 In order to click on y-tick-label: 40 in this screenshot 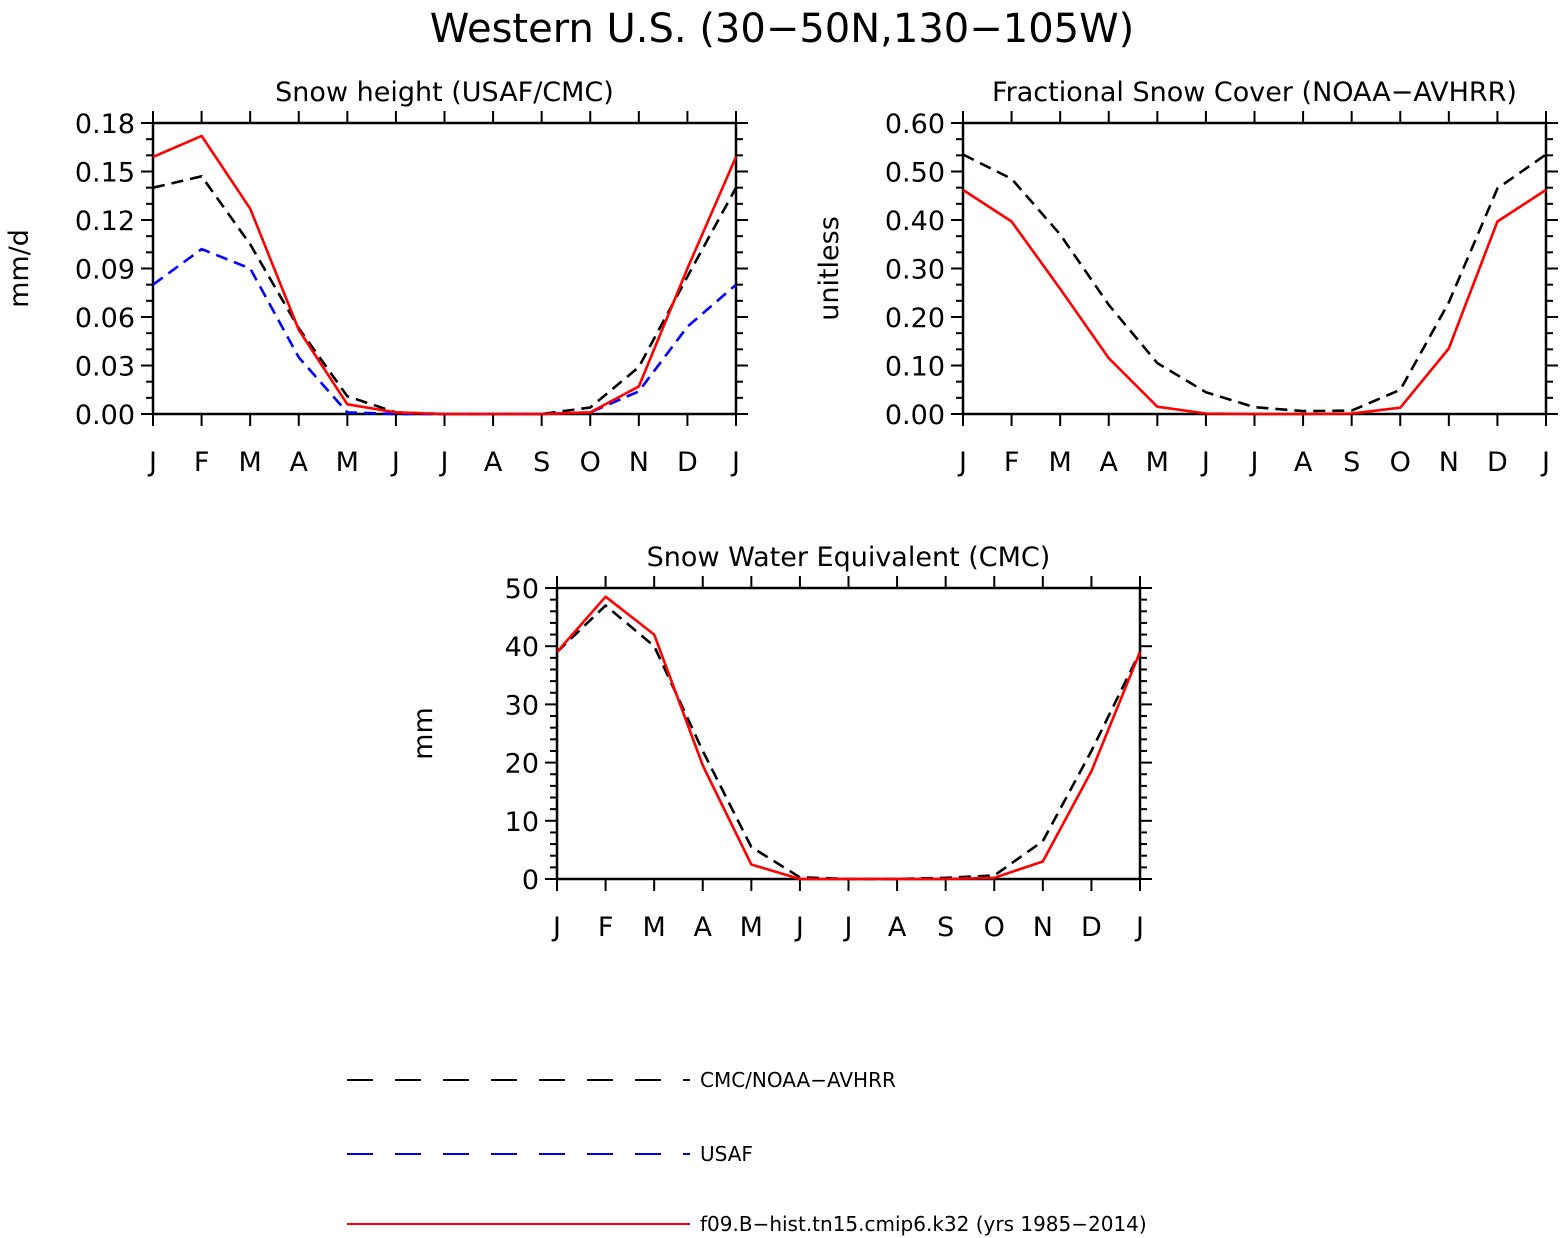, I will do `click(522, 647)`.